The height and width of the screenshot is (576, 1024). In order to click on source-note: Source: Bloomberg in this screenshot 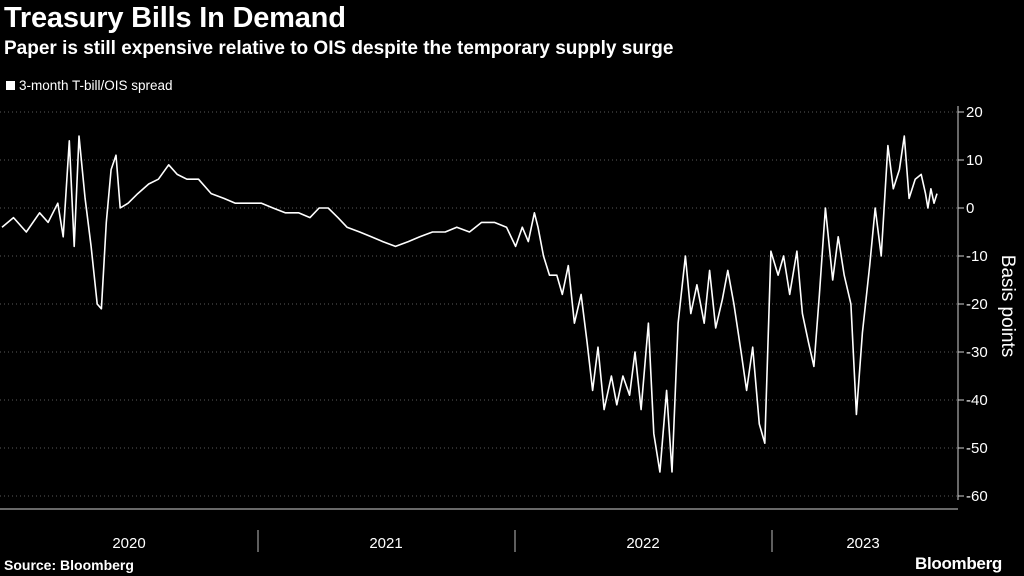, I will do `click(69, 565)`.